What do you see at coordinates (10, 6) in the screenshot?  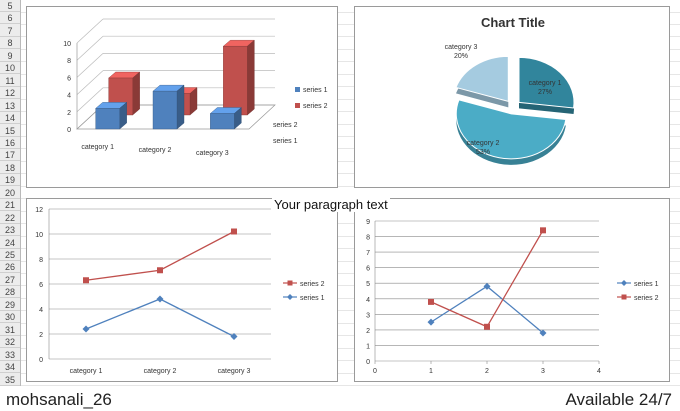 I see `row-number: 5` at bounding box center [10, 6].